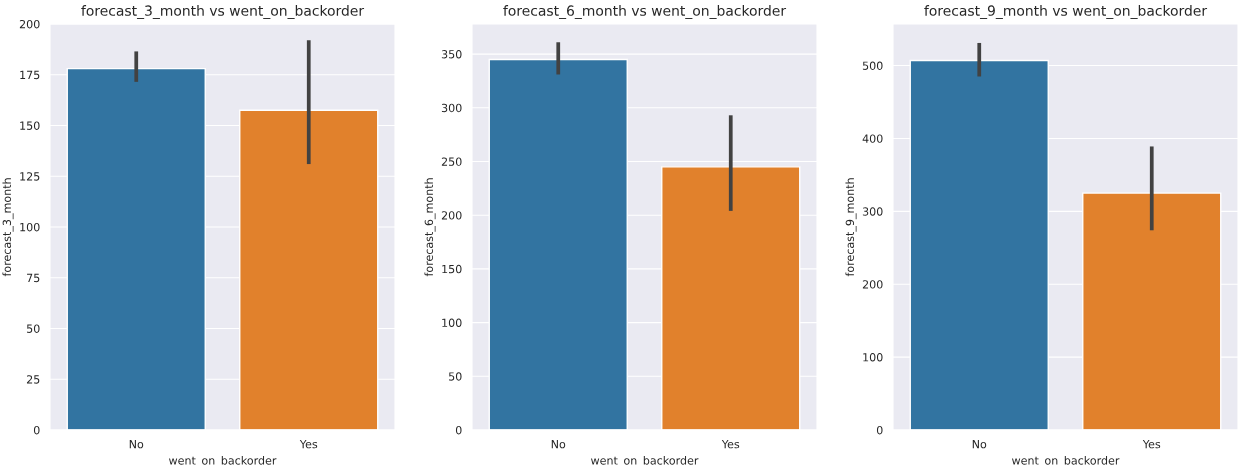  I want to click on y-tick-label: 175, so click(30, 75).